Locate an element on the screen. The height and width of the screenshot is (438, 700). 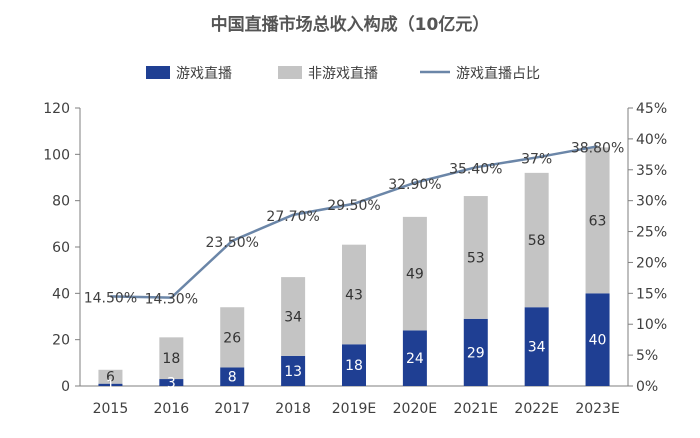
bar-label-nongame: 53 is located at coordinates (476, 258).